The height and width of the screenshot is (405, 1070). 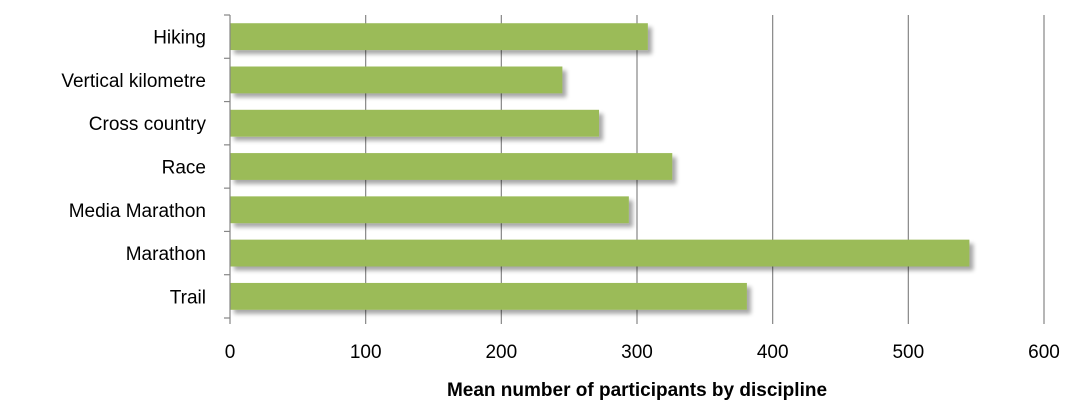 I want to click on bar-vertical-kilometre, so click(x=396, y=80).